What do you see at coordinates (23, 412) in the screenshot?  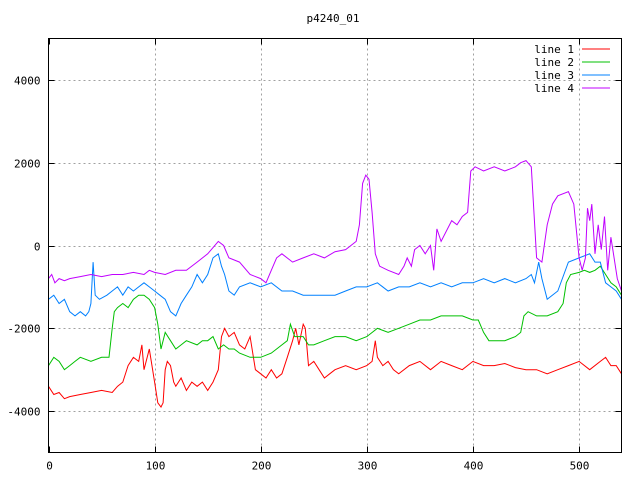 I see `y-tick-label: -4000` at bounding box center [23, 412].